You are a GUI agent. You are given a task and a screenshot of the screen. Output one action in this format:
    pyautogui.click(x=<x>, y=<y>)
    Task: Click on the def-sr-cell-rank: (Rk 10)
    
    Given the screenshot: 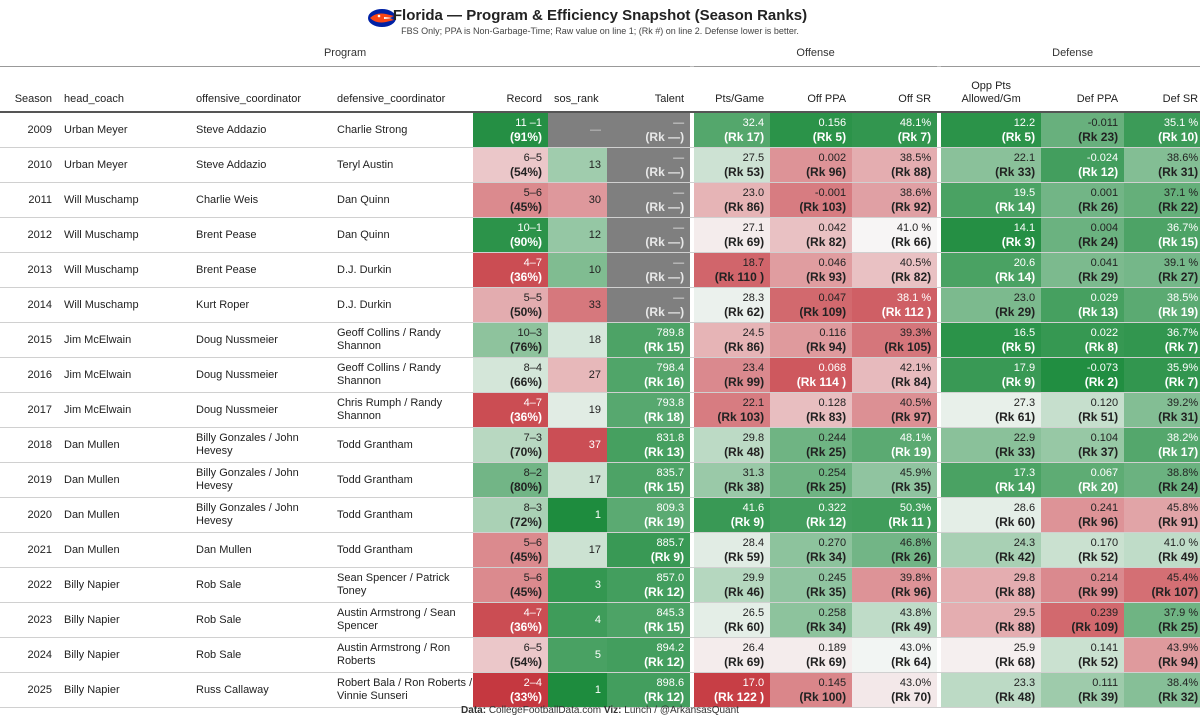 What is the action you would take?
    pyautogui.click(x=1178, y=137)
    